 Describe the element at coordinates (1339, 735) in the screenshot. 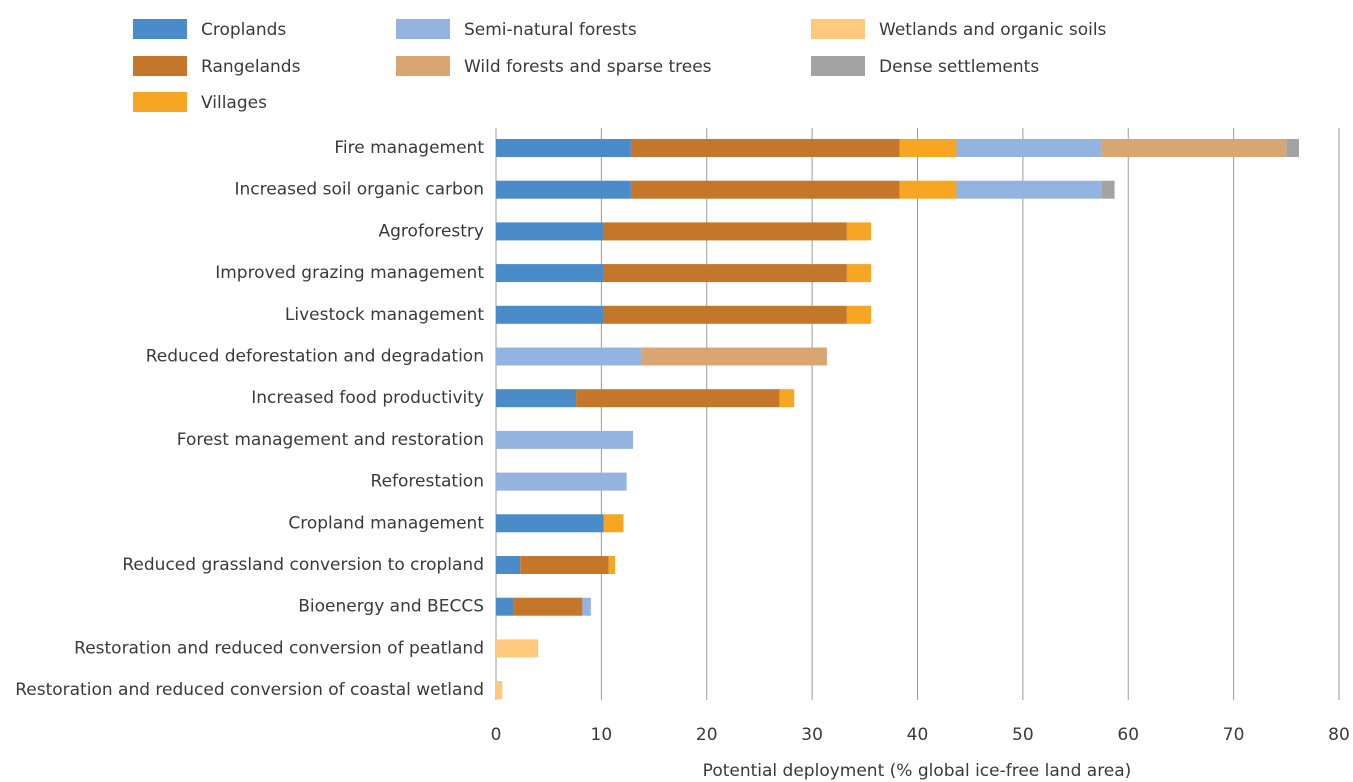

I see `x-tick-label: 80` at that location.